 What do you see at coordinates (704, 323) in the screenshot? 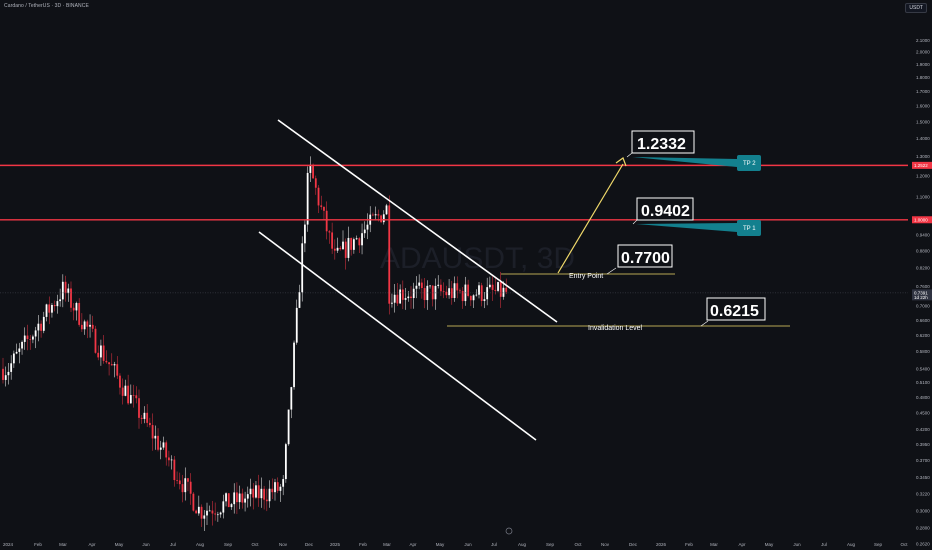
I see `invalidation-connector` at bounding box center [704, 323].